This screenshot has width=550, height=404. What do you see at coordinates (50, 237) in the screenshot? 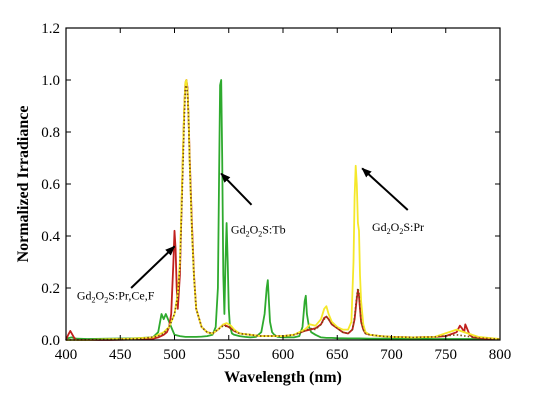
I see `y-tick-label: 0.4` at bounding box center [50, 237].